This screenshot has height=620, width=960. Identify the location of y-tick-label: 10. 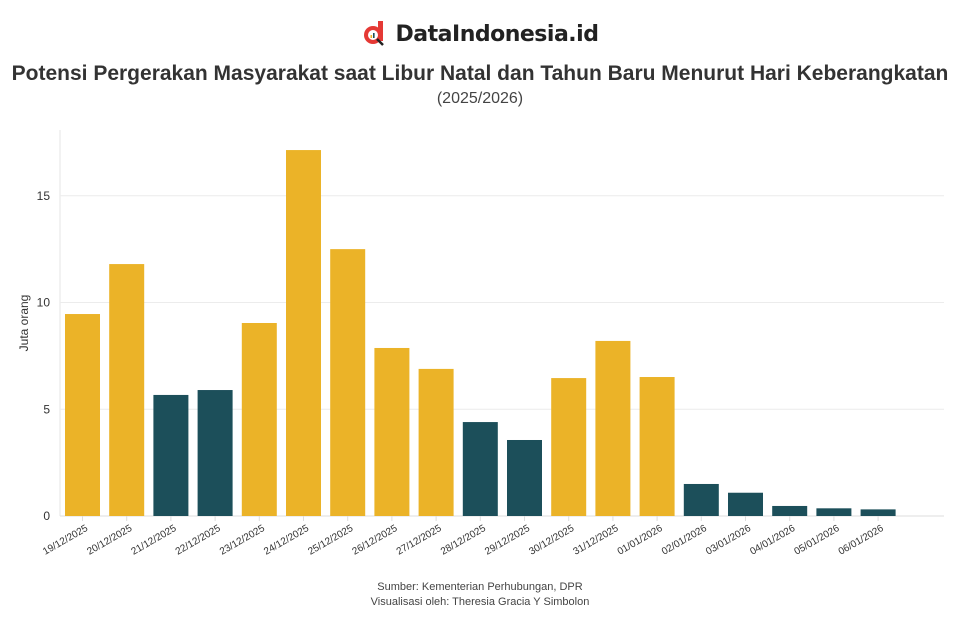
(44, 303).